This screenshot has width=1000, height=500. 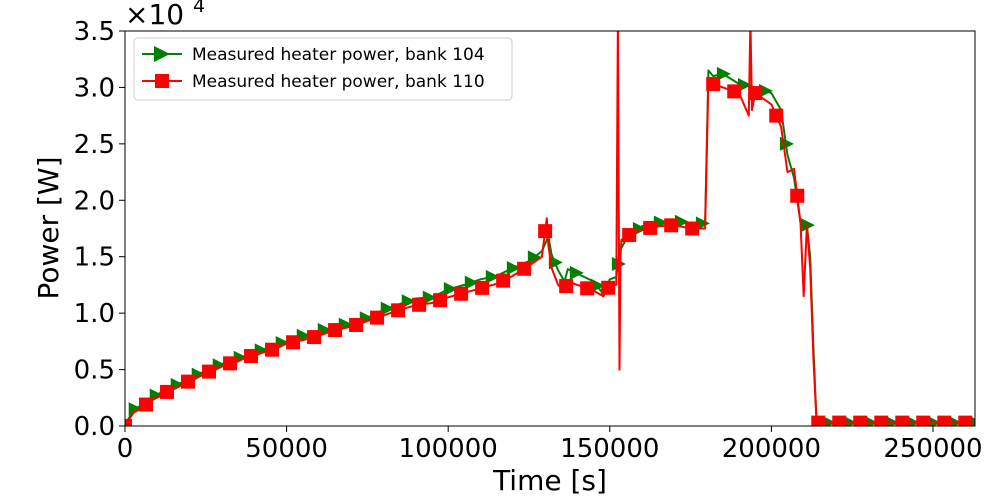 I want to click on y-multiplier-base: ×10, so click(x=154, y=15).